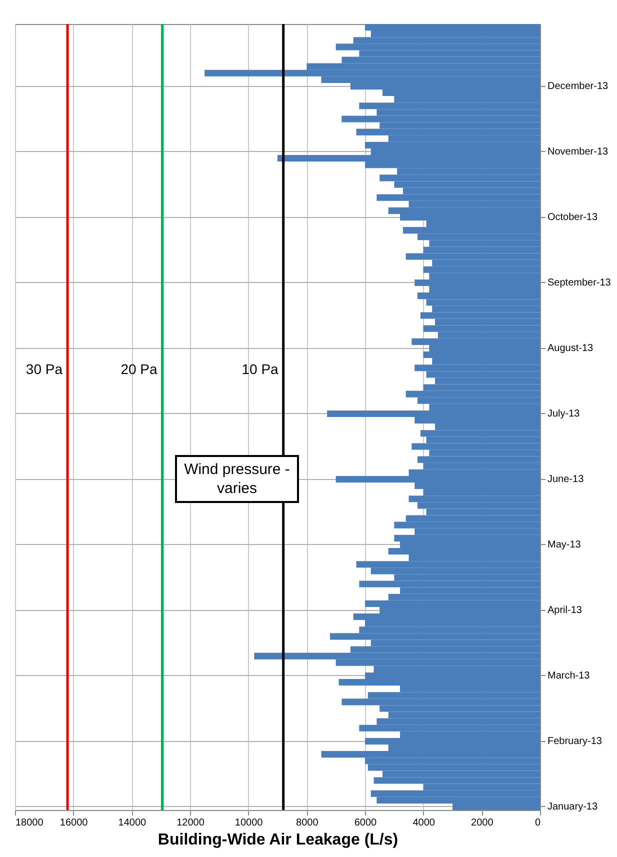  What do you see at coordinates (139, 368) in the screenshot?
I see `ref-line-label: 20 Pa` at bounding box center [139, 368].